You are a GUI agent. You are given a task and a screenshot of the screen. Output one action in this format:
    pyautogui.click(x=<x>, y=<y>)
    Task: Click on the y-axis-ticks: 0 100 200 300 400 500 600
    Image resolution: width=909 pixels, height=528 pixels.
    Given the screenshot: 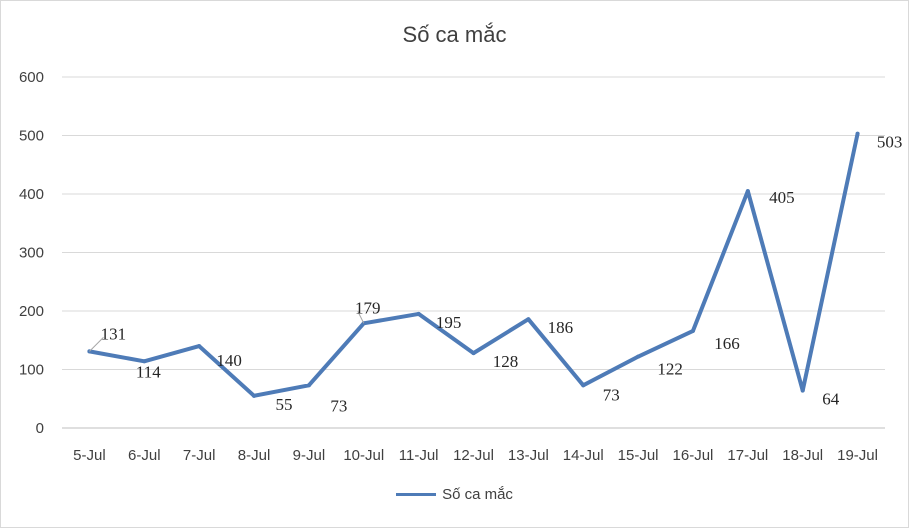 What is the action you would take?
    pyautogui.click(x=31, y=253)
    